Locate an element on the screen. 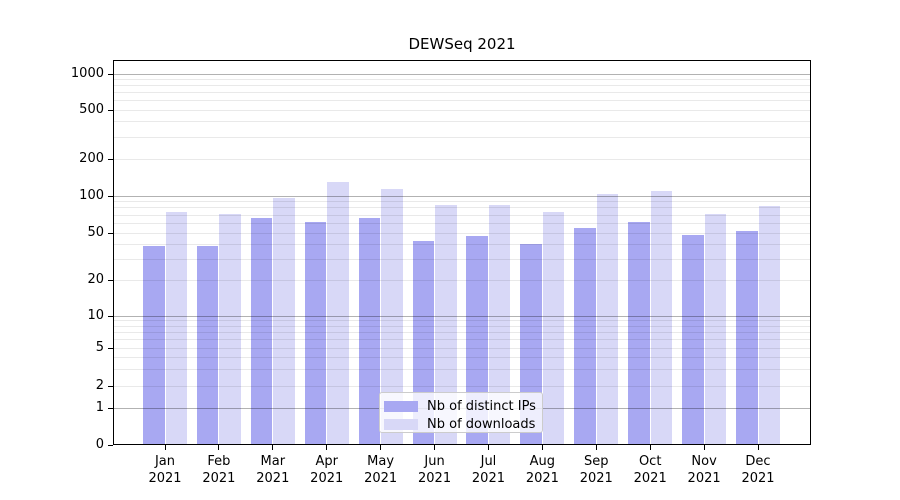 This screenshot has width=900, height=500. x-axis-tick-label: Jun 2021 is located at coordinates (435, 470).